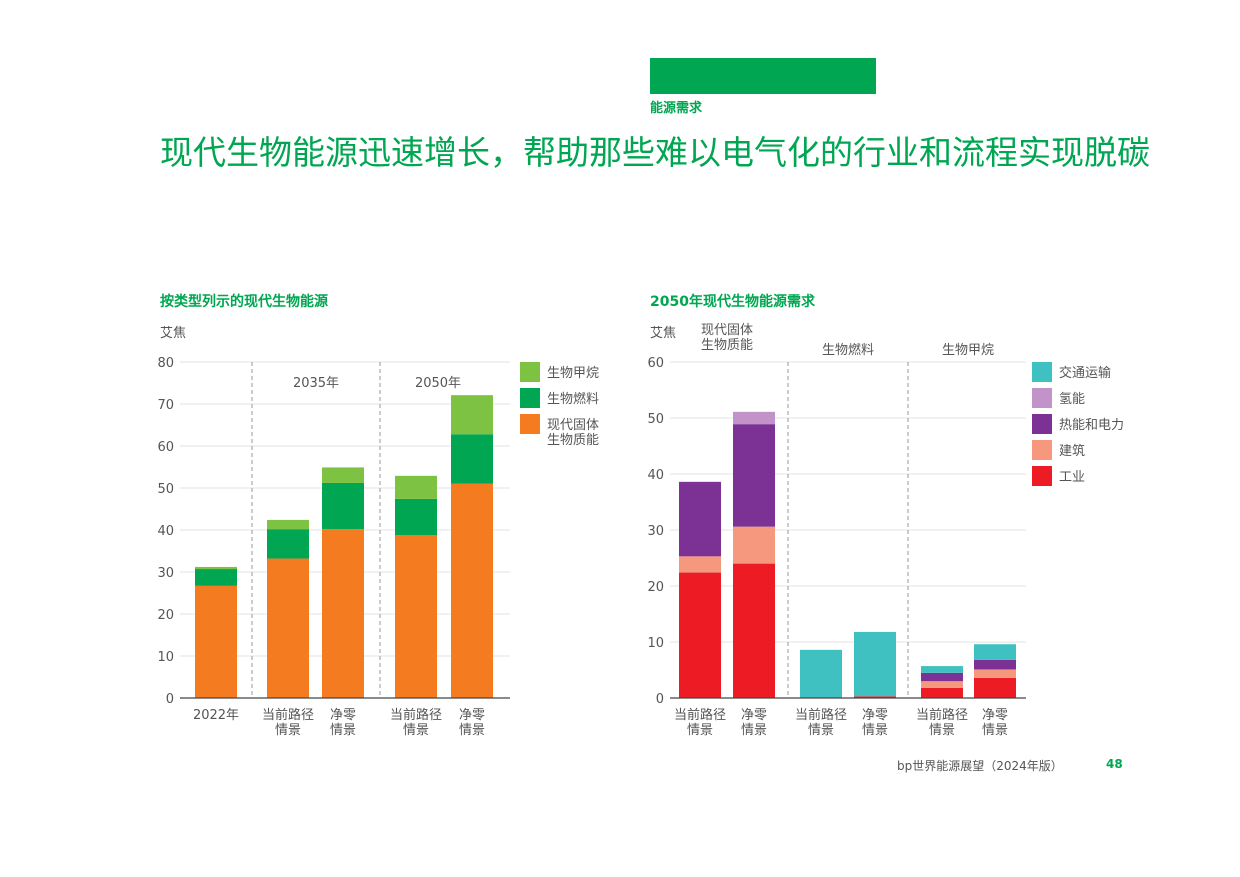 This screenshot has width=1240, height=877. Describe the element at coordinates (655, 152) in the screenshot. I see `page-title: 现代生物能源迅速增长，帮助那些难以电气化的行业和流程实现脱碳` at that location.